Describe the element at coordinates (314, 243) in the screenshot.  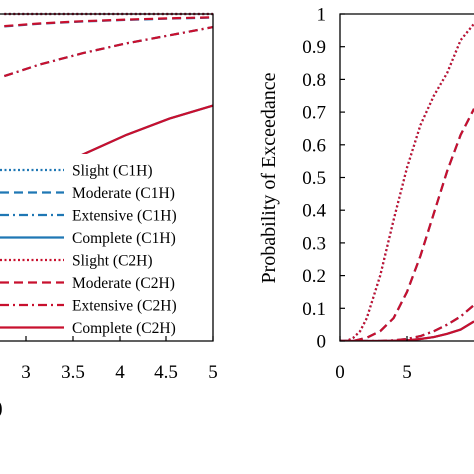
I see `right-y-tick-label-3: 0.3` at that location.